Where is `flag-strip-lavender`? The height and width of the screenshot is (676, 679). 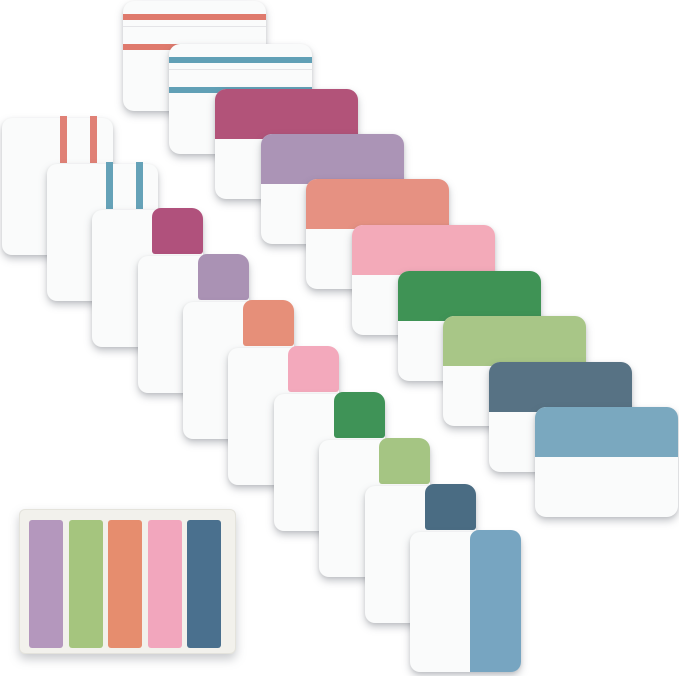 flag-strip-lavender is located at coordinates (46, 584).